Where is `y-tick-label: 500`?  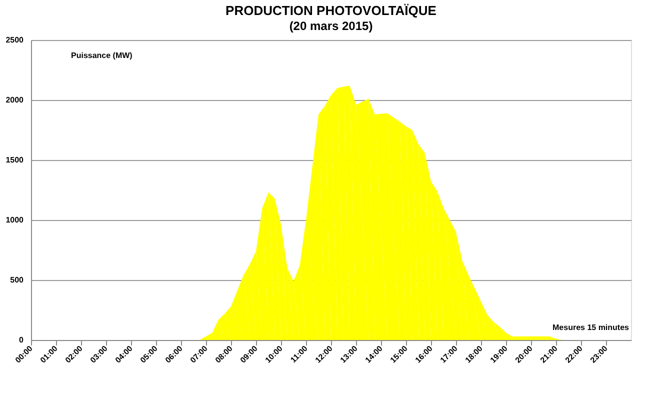
y-tick-label: 500 is located at coordinates (17, 280).